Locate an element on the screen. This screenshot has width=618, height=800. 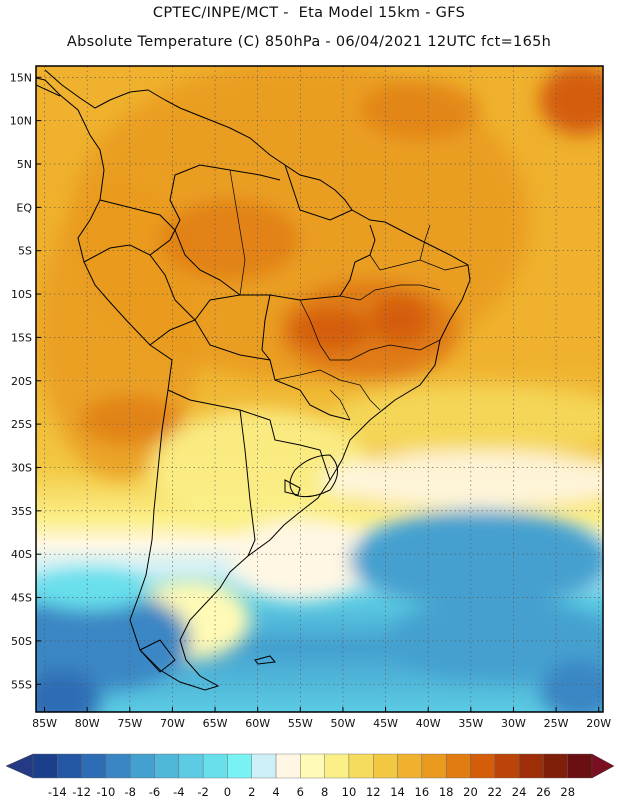
colorbar-label: 4 is located at coordinates (275, 792).